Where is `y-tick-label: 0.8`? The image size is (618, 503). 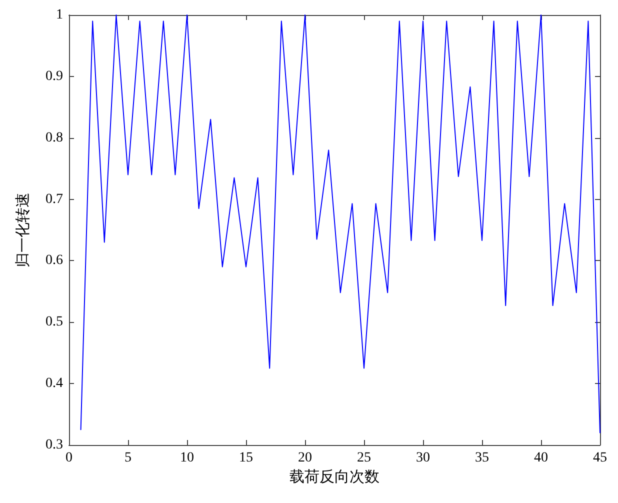
y-tick-label: 0.8 is located at coordinates (54, 138).